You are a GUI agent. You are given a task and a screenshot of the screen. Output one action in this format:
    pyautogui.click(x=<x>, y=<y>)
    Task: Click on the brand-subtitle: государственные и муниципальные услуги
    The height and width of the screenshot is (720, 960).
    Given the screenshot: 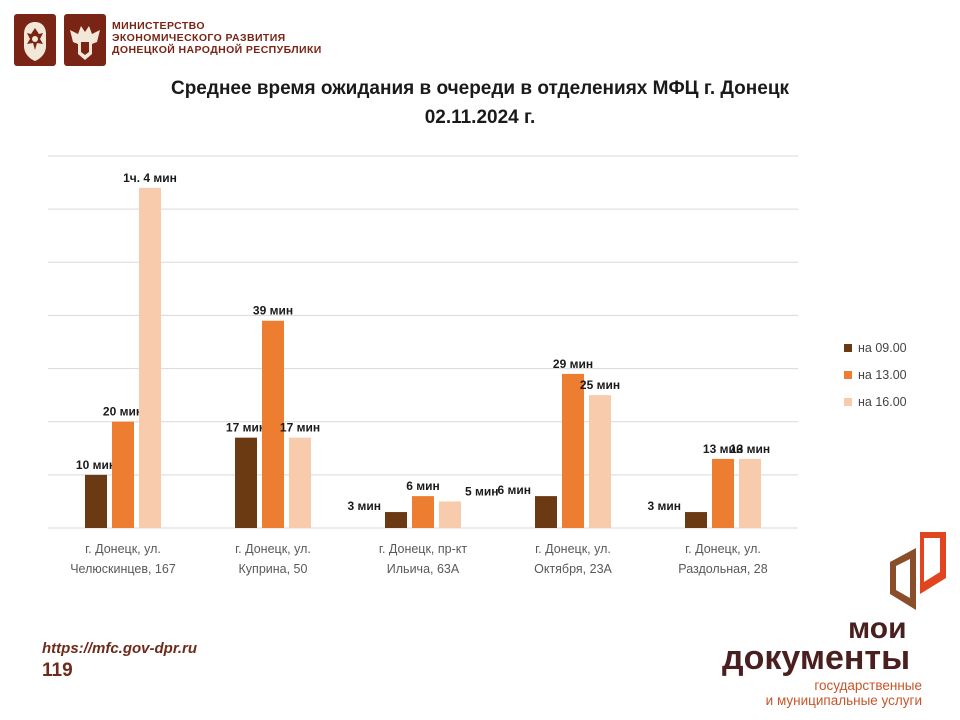 What is the action you would take?
    pyautogui.click(x=844, y=693)
    